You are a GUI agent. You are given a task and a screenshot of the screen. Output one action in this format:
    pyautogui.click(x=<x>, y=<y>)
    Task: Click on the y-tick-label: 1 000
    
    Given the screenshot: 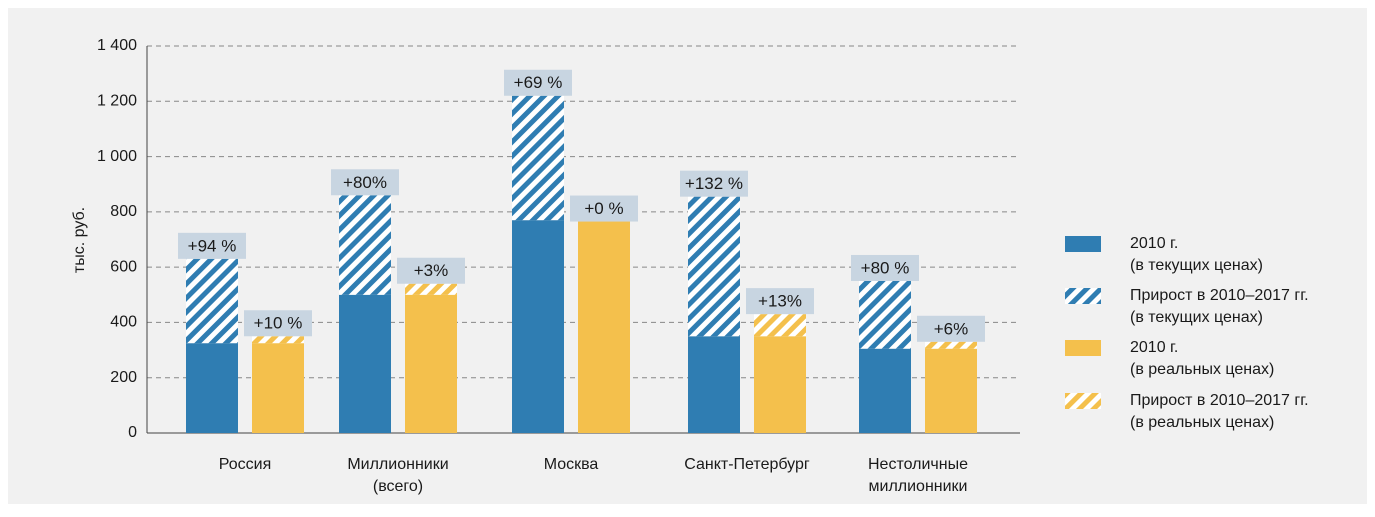 What is the action you would take?
    pyautogui.click(x=117, y=156)
    